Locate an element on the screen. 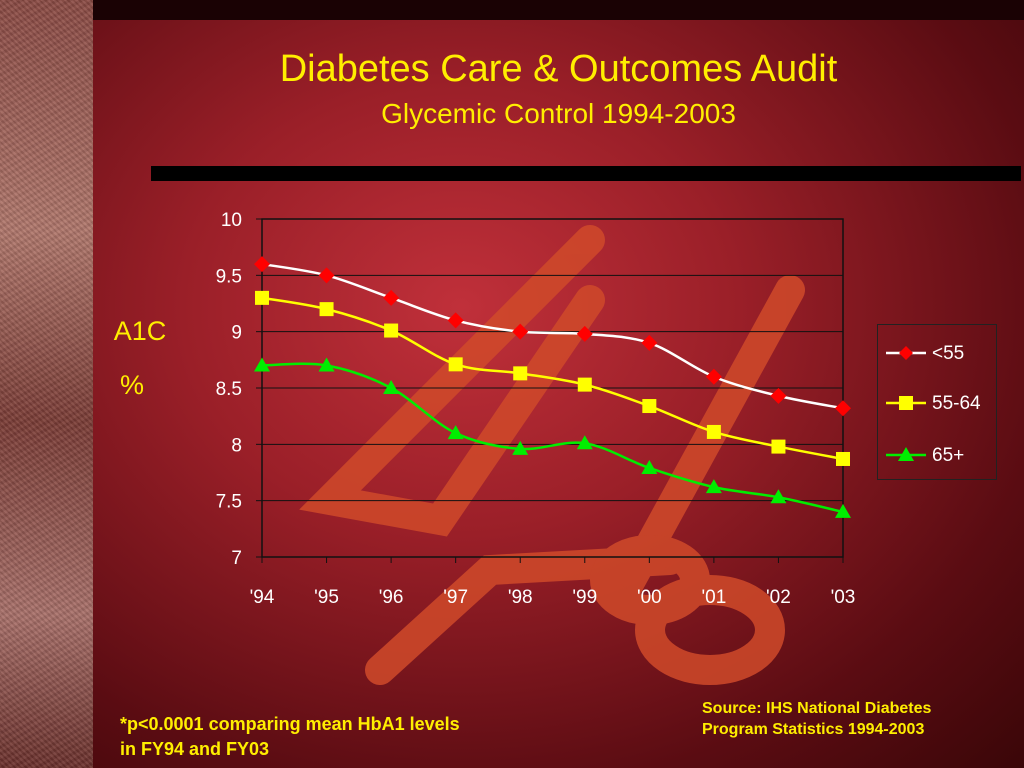  slide-title: Diabetes Care & Outcomes Audit is located at coordinates (558, 69).